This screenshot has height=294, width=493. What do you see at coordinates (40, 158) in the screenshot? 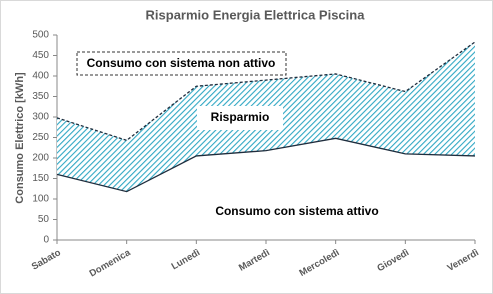
I see `y-tick-label: 200` at bounding box center [40, 158].